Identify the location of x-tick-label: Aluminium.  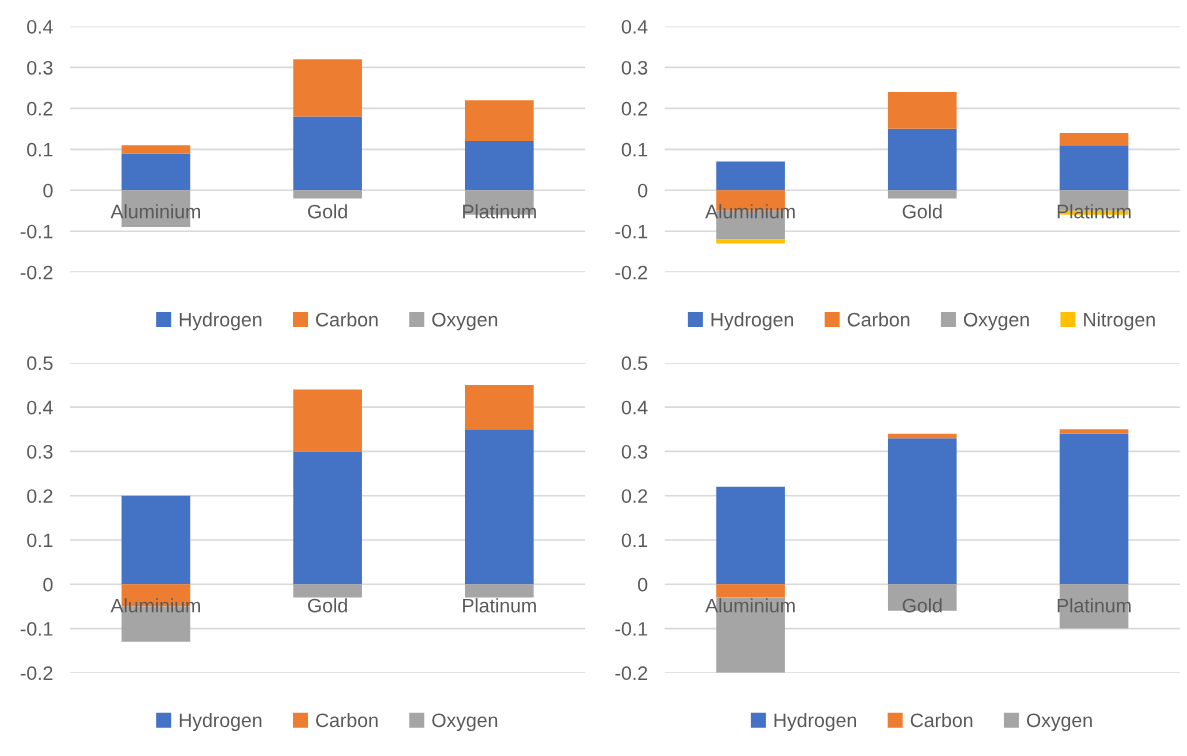
(155, 605).